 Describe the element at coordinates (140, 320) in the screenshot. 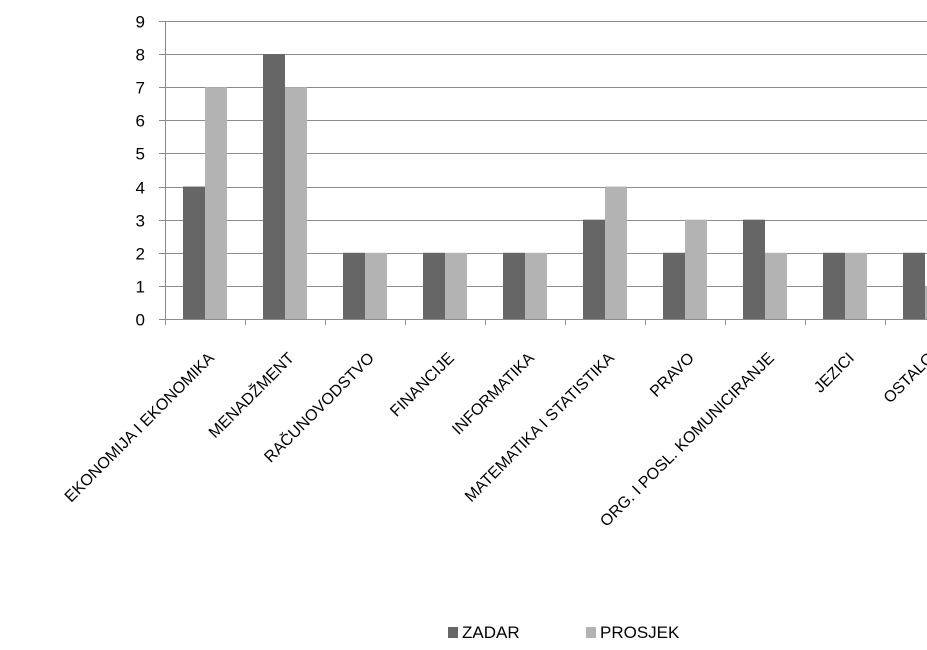

I see `y-tick-label: 0` at that location.